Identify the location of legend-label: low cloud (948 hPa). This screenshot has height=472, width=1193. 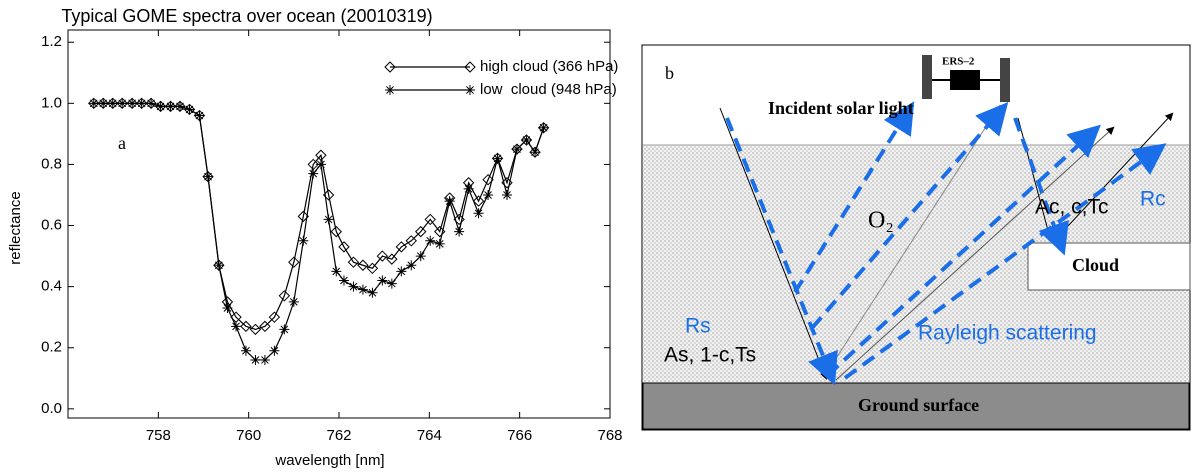
(548, 89).